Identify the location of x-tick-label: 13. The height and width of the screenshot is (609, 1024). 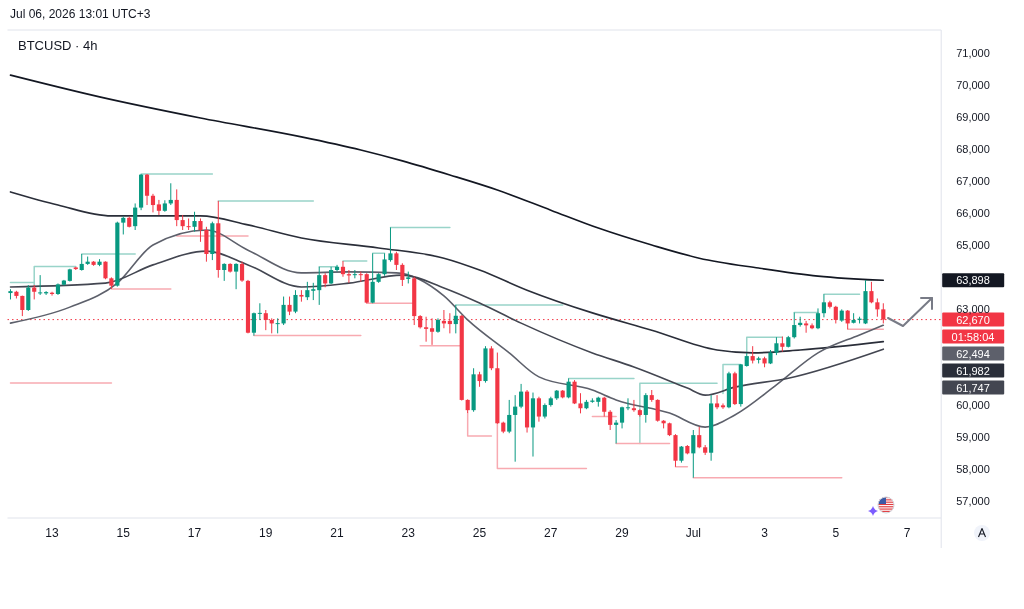
(52, 533).